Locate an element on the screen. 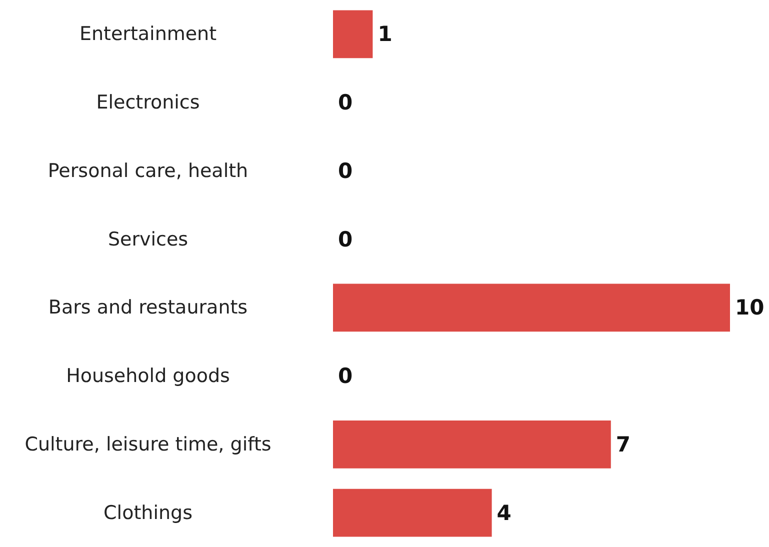 The height and width of the screenshot is (547, 769). data-label: 7 is located at coordinates (623, 444).